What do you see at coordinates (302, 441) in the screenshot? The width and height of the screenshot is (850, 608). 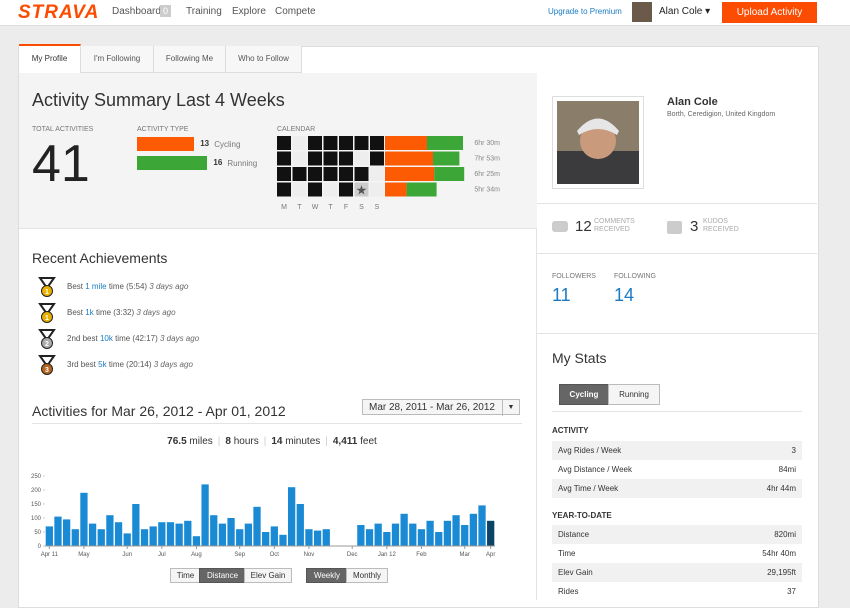 I see `stat-unit: minutes` at bounding box center [302, 441].